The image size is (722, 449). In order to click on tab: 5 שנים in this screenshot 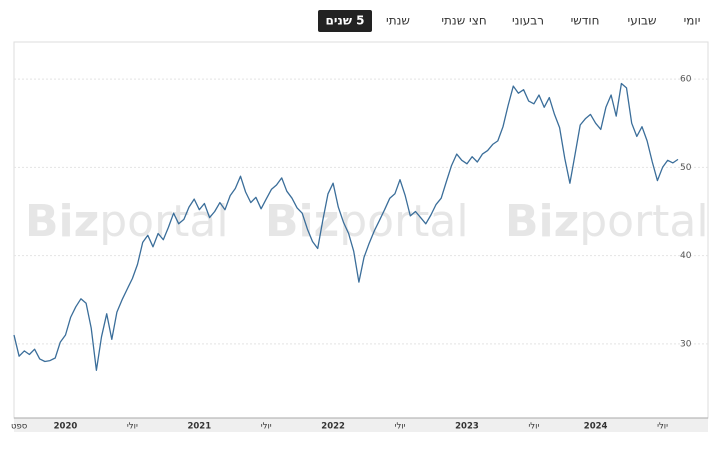, I will do `click(345, 21)`.